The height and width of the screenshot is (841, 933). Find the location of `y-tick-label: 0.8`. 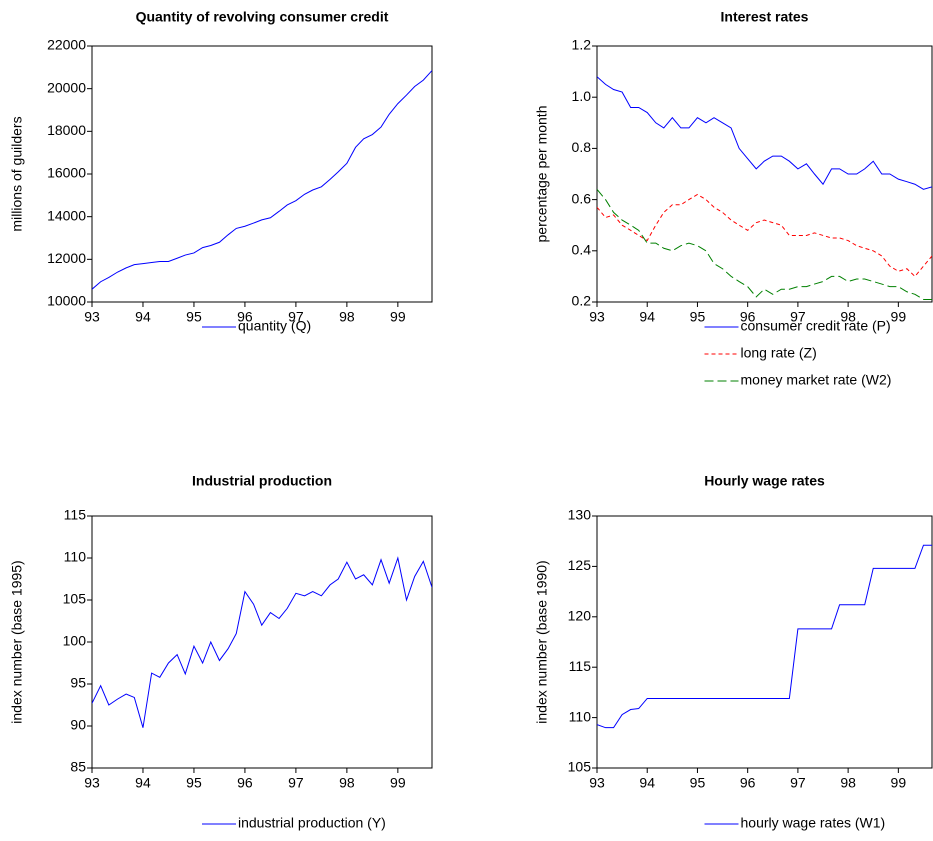

y-tick-label: 0.8 is located at coordinates (582, 147).